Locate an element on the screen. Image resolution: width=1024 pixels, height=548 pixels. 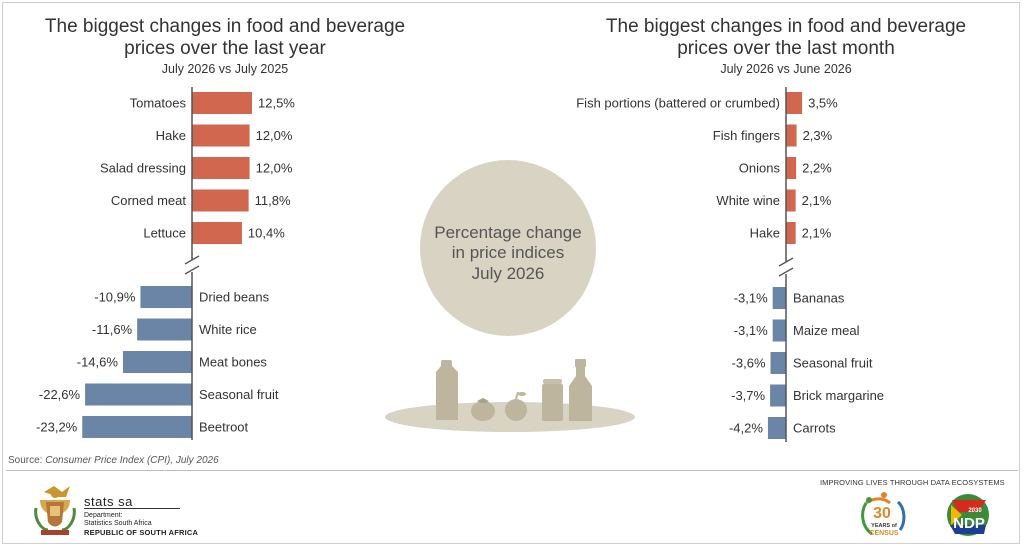
ndp-2030-logo: 2030 NDP is located at coordinates (968, 515).